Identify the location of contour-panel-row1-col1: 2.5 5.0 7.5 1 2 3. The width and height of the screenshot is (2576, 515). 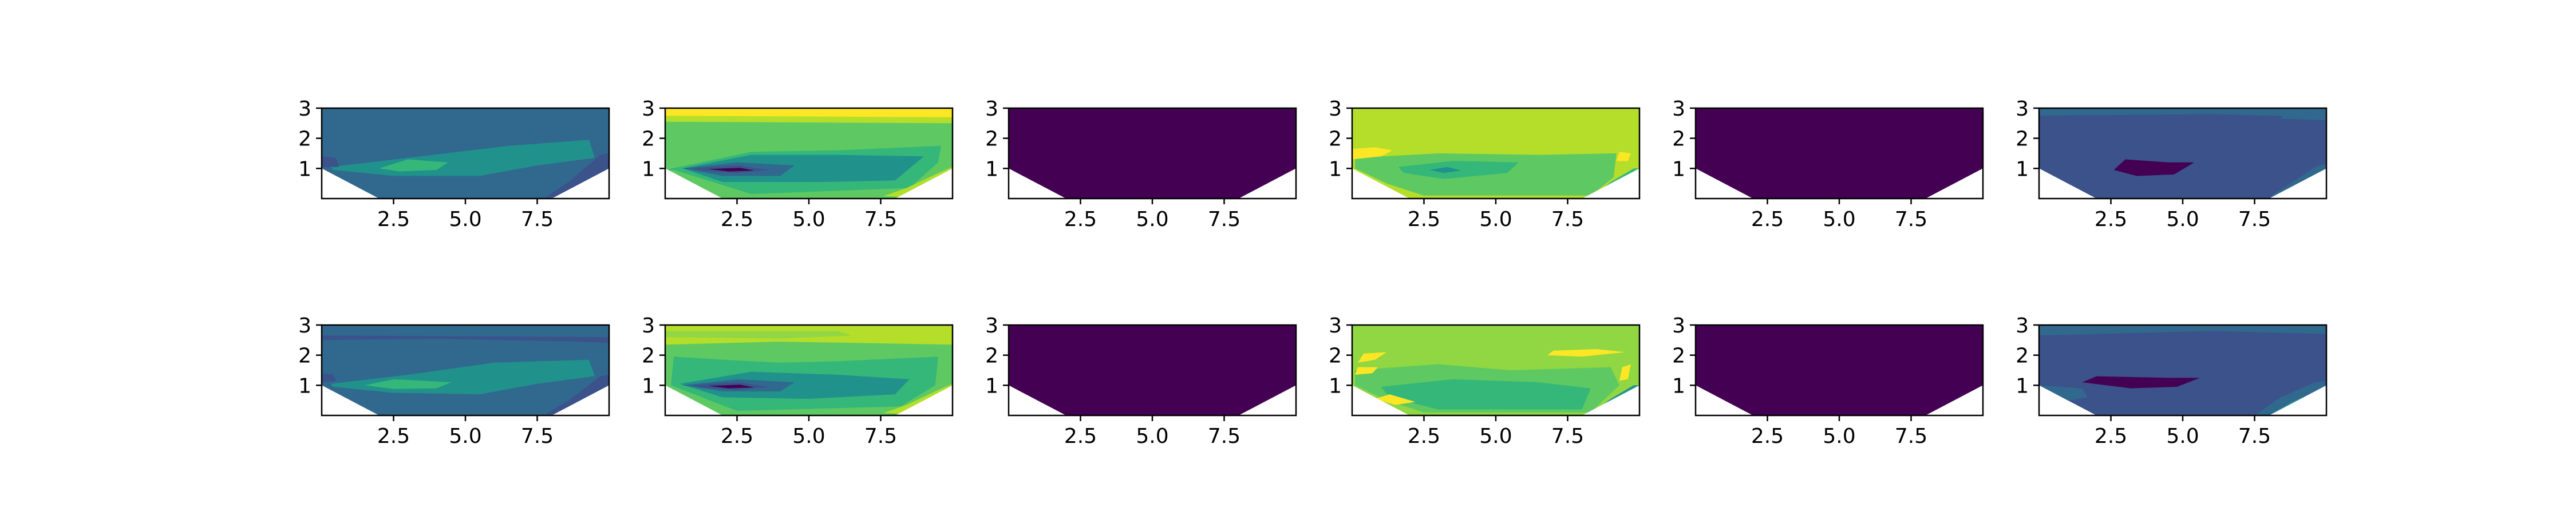
(454, 164).